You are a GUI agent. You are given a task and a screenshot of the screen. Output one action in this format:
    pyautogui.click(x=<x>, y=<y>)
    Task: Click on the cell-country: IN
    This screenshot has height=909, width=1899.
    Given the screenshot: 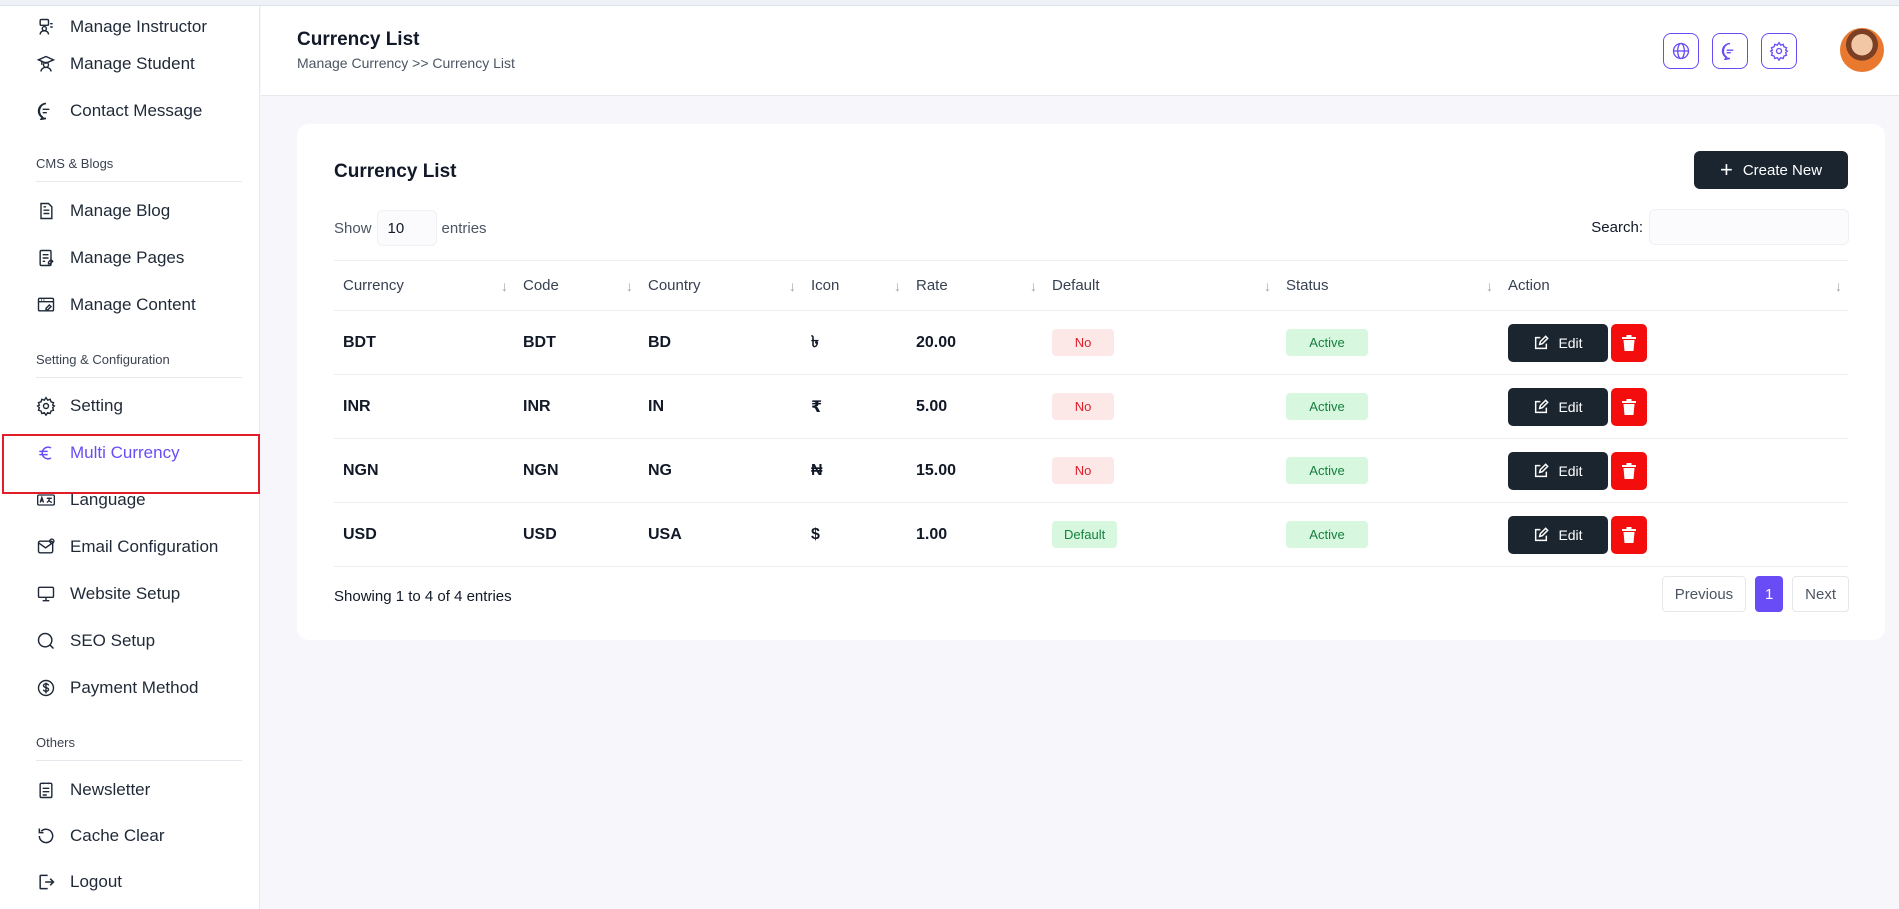 What is the action you would take?
    pyautogui.click(x=656, y=406)
    